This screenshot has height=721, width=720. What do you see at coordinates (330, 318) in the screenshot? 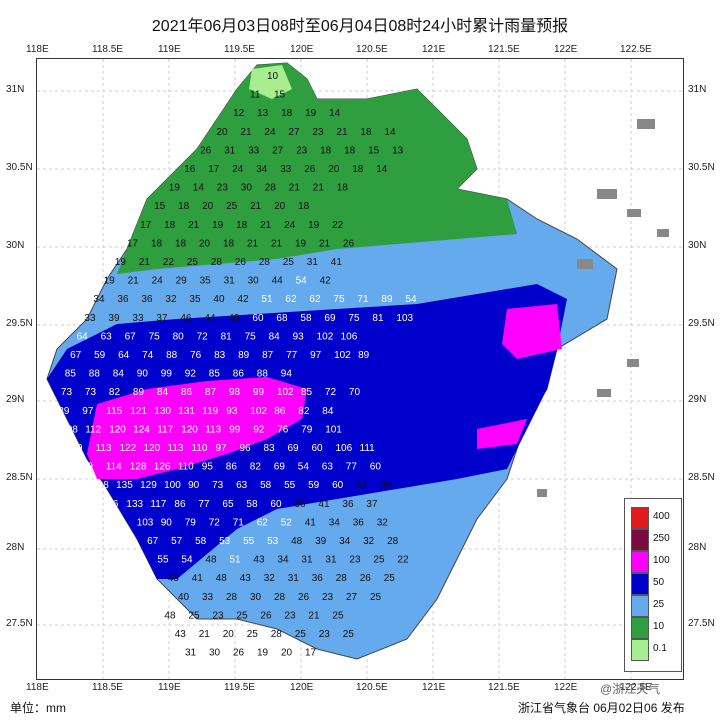
I see `rainfall-value: 69` at bounding box center [330, 318].